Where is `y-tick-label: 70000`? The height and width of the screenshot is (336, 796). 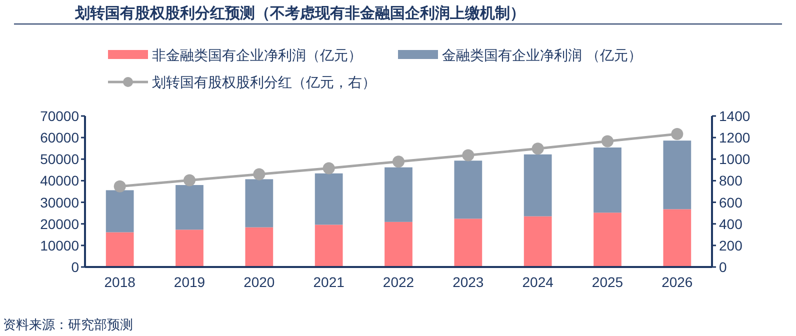 y-tick-label: 70000 is located at coordinates (60, 116).